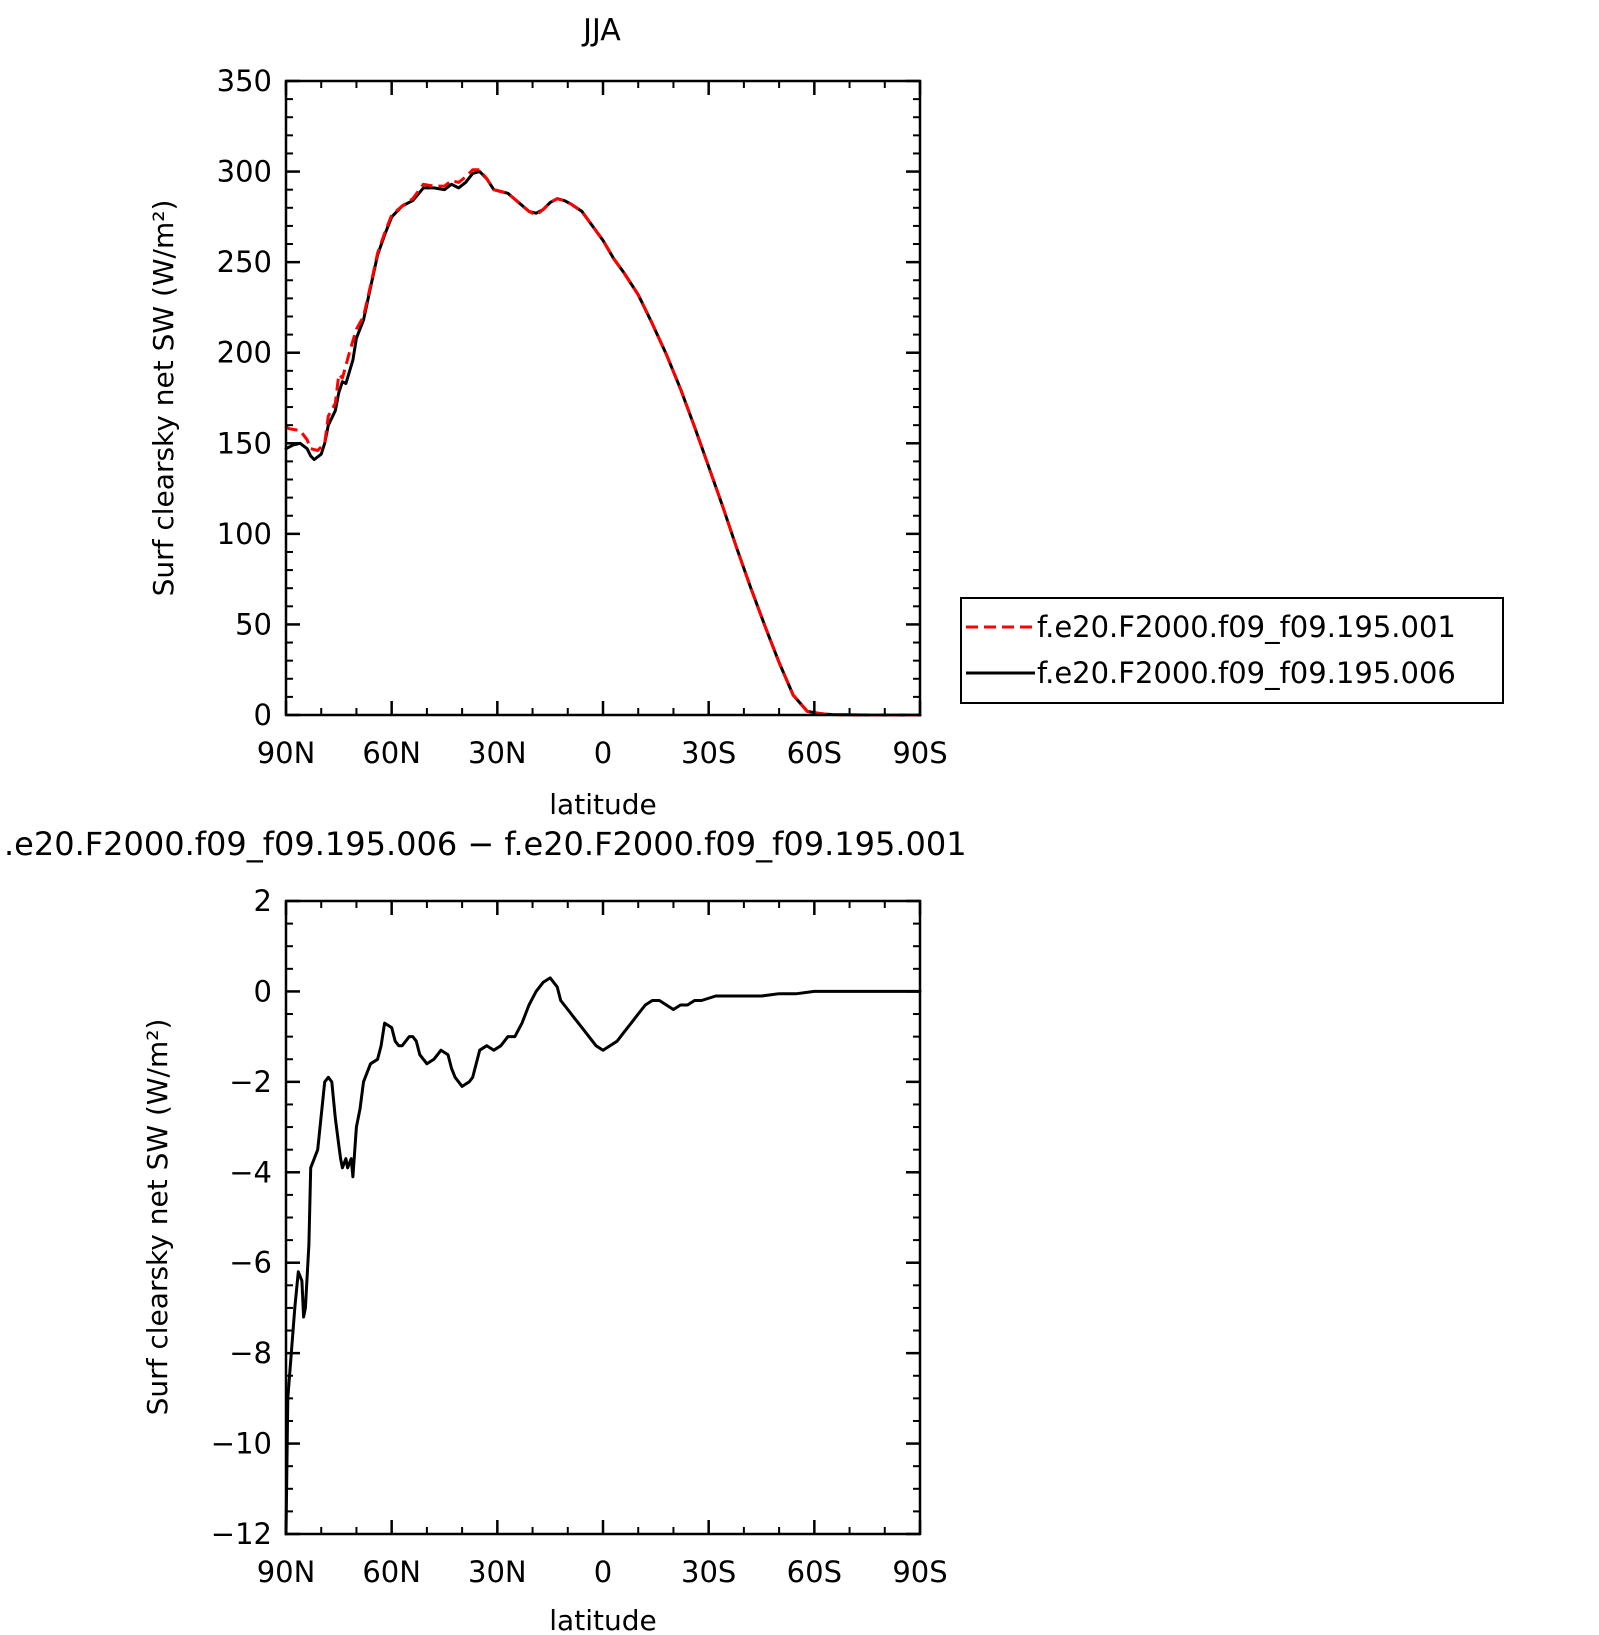  I want to click on bottom-x-tick-label: 30S, so click(708, 1572).